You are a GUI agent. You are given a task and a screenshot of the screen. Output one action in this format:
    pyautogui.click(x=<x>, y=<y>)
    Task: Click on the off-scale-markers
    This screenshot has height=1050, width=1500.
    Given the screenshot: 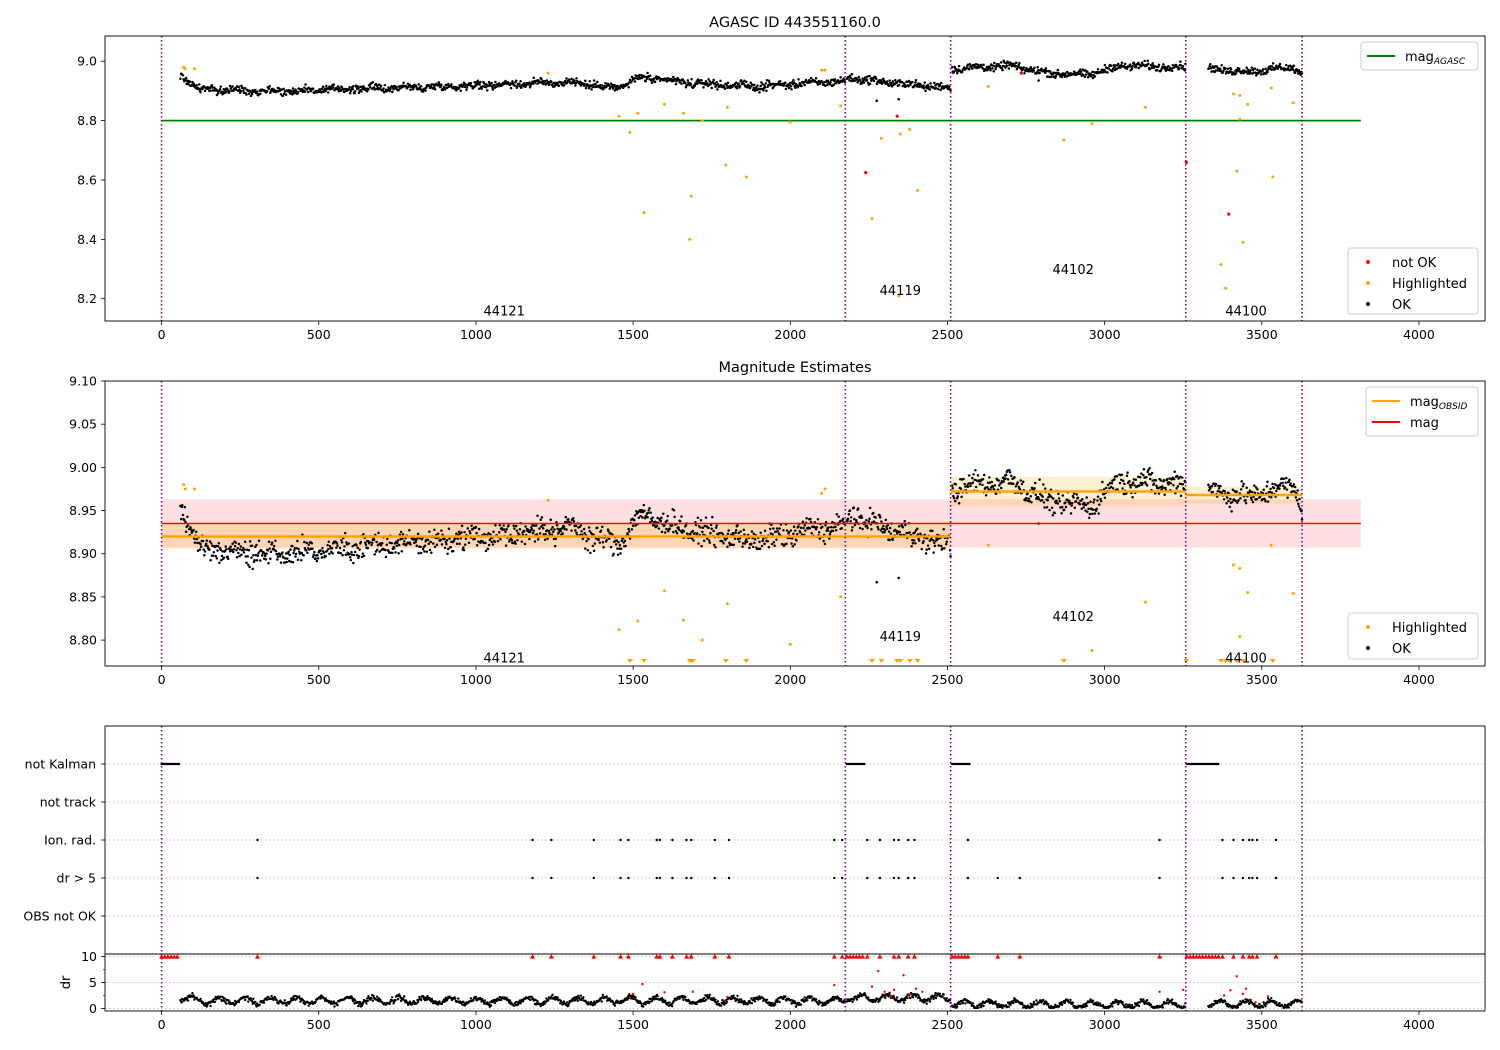 What is the action you would take?
    pyautogui.click(x=951, y=661)
    